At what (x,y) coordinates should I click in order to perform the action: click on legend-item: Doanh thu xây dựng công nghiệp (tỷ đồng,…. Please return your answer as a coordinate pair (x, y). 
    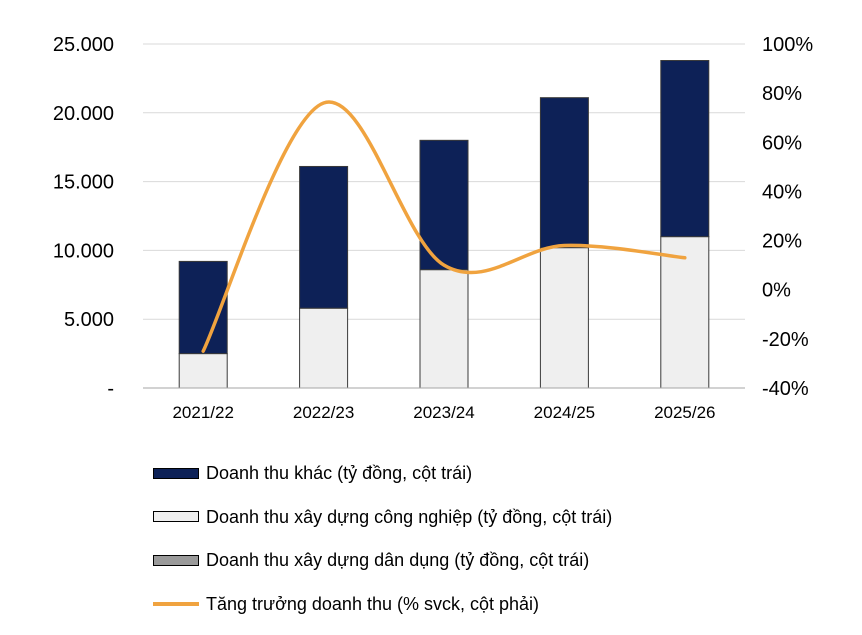
    Looking at the image, I should click on (382, 517).